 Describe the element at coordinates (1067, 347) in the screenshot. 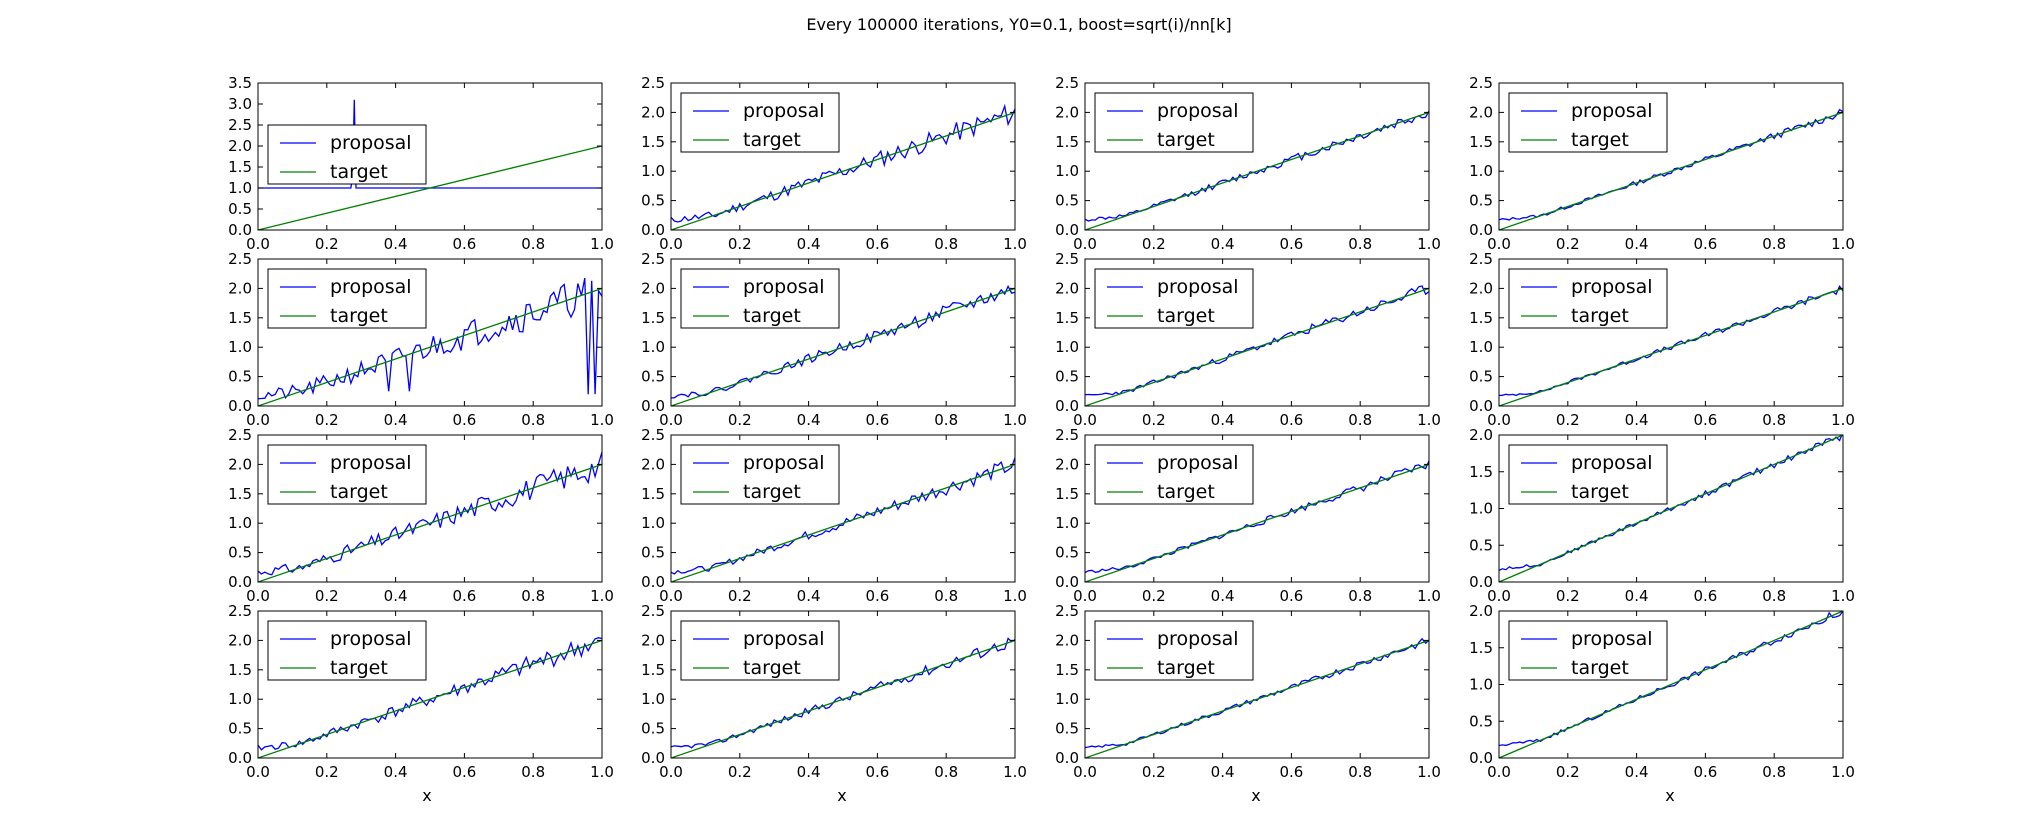

I see `y-tick-label: 1.0` at that location.